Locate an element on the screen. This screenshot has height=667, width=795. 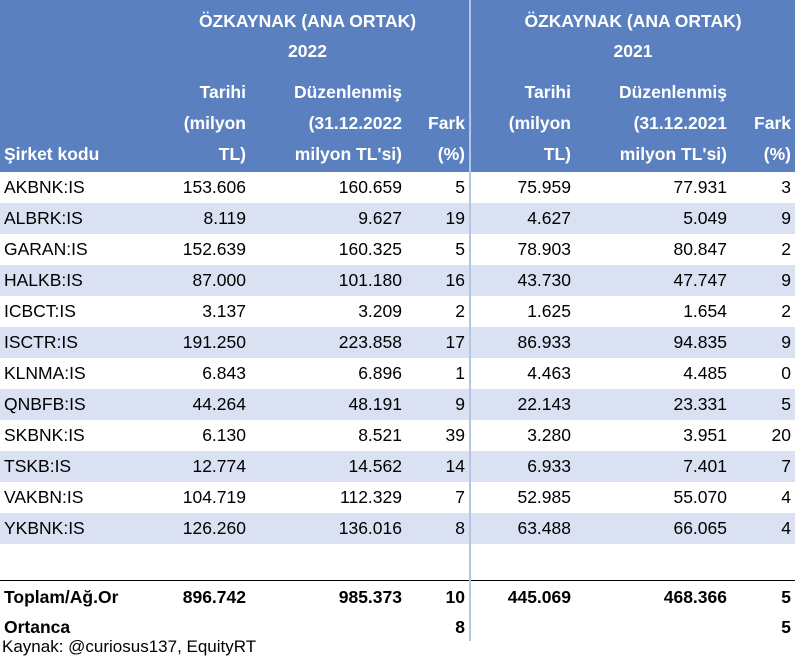
cell-hist-2022: 6.130 is located at coordinates (198, 435).